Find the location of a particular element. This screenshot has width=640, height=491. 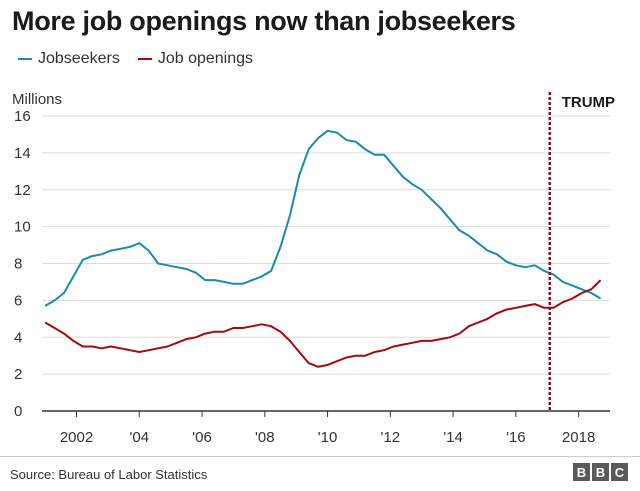

x-tick-label: '04 is located at coordinates (140, 437).